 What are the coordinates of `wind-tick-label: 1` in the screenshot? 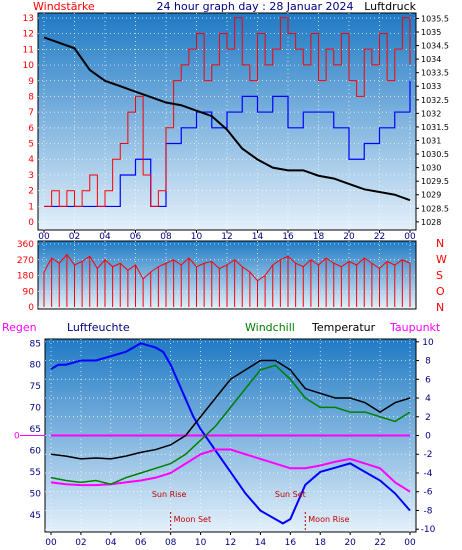 It's located at (31, 207).